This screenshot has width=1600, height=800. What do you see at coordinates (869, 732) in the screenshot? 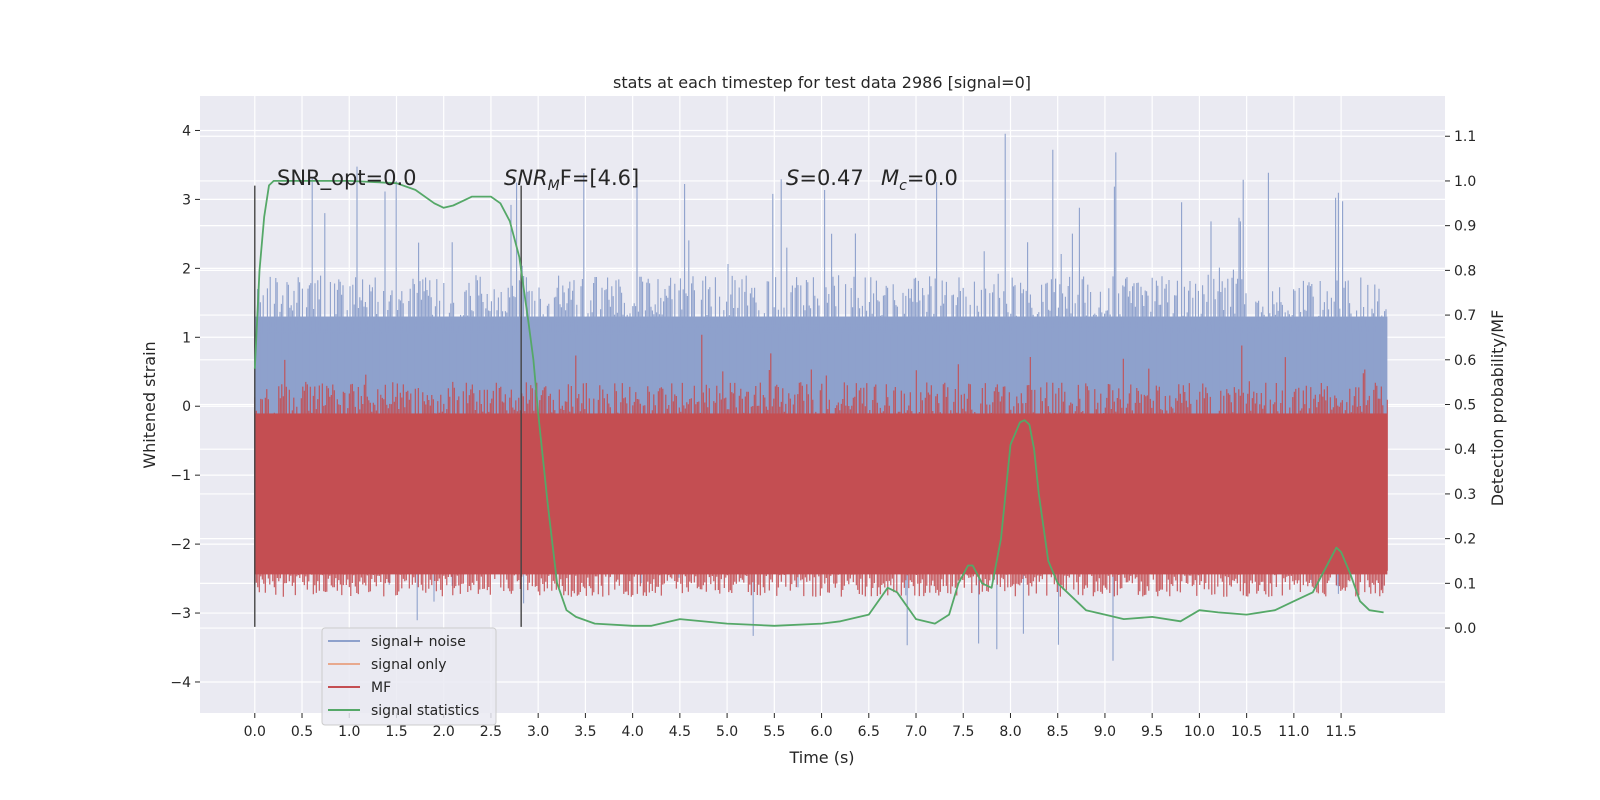
I see `x-tick-label-13: 6.5` at bounding box center [869, 732].